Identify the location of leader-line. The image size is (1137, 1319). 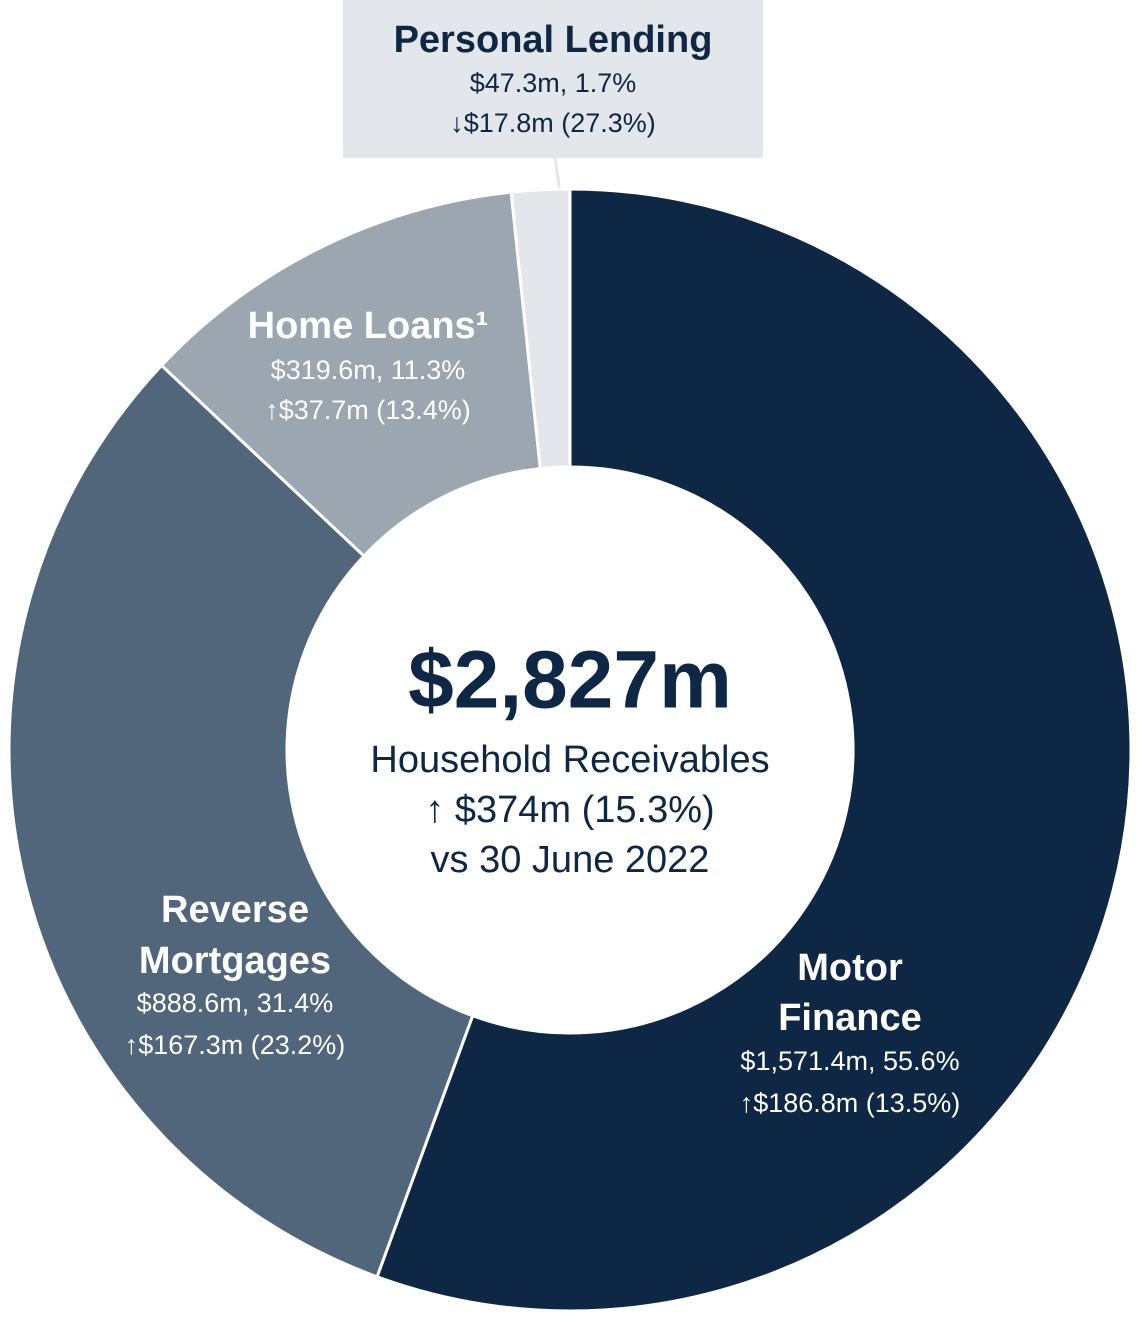
(557, 175).